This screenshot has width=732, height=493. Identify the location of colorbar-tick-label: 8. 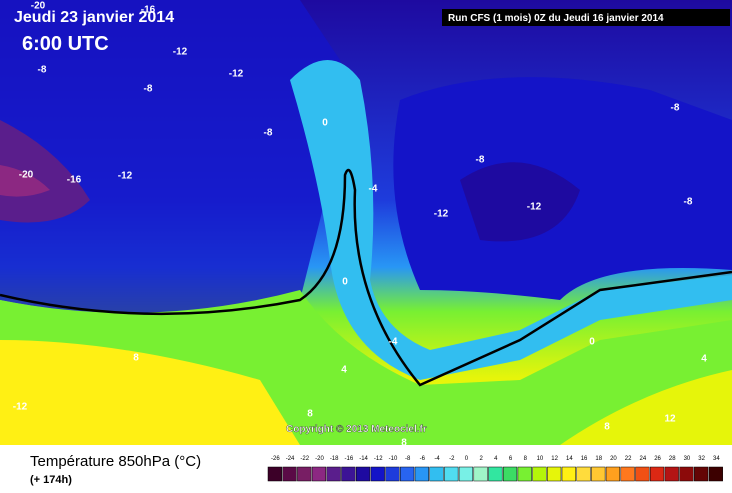
(526, 459).